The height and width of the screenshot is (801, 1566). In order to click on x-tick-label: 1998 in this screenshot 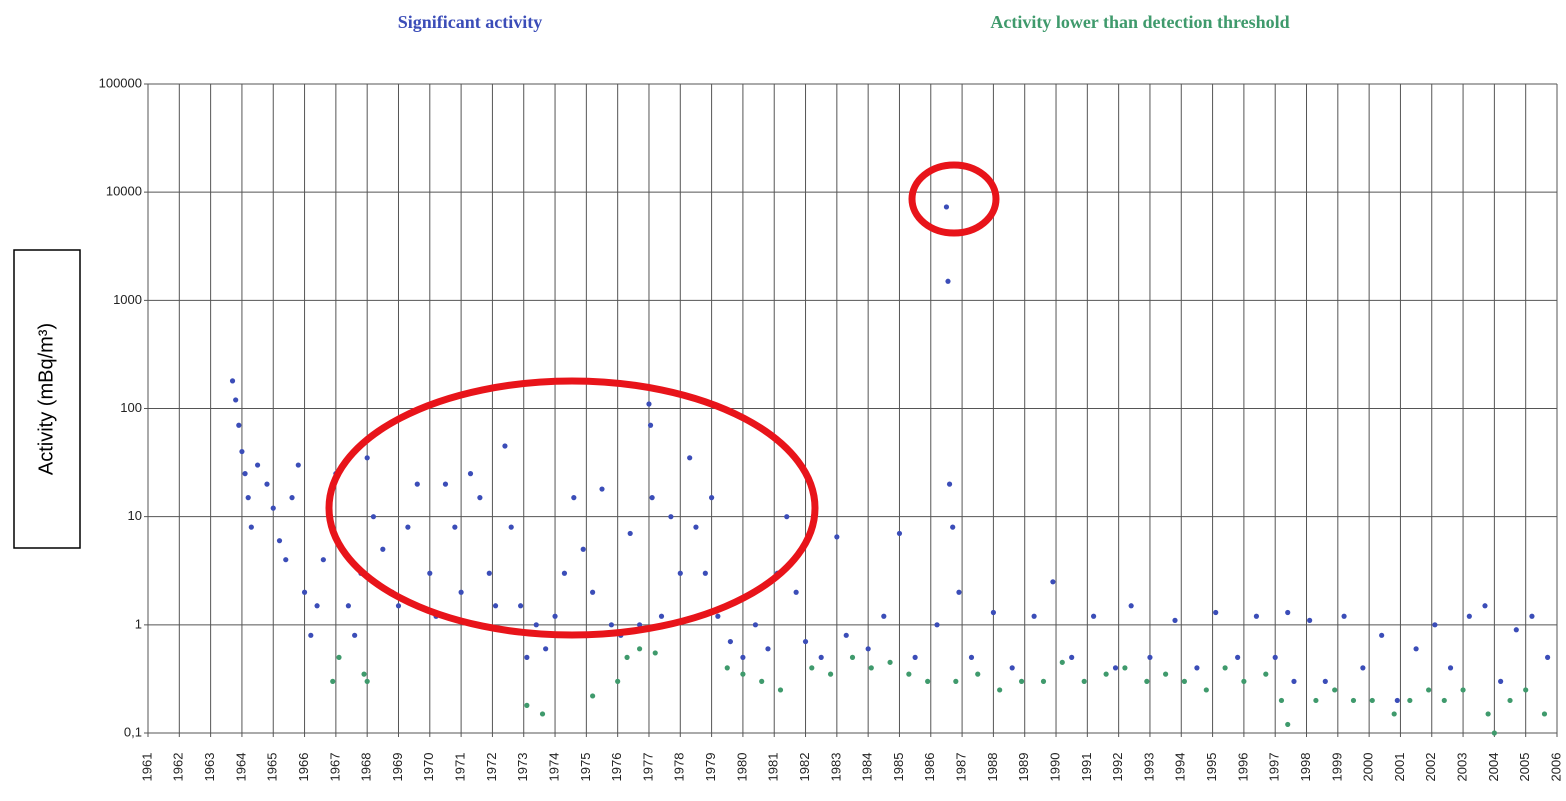, I will do `click(1305, 767)`.